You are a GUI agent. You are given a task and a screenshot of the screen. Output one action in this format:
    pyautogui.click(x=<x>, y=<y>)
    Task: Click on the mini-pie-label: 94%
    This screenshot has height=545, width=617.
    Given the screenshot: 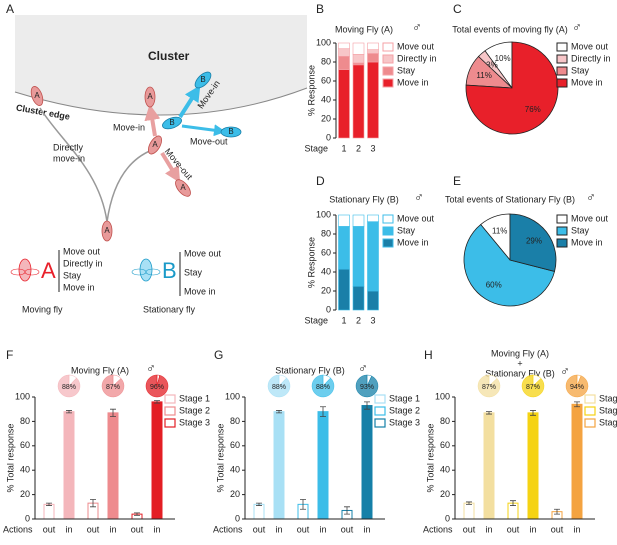 What is the action you would take?
    pyautogui.click(x=577, y=387)
    